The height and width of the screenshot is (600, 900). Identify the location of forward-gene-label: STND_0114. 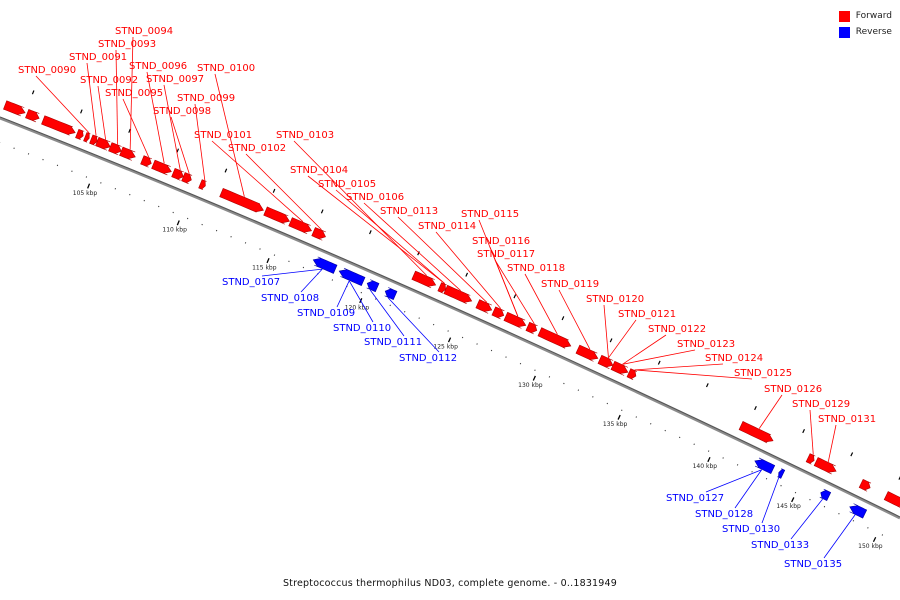
(447, 226).